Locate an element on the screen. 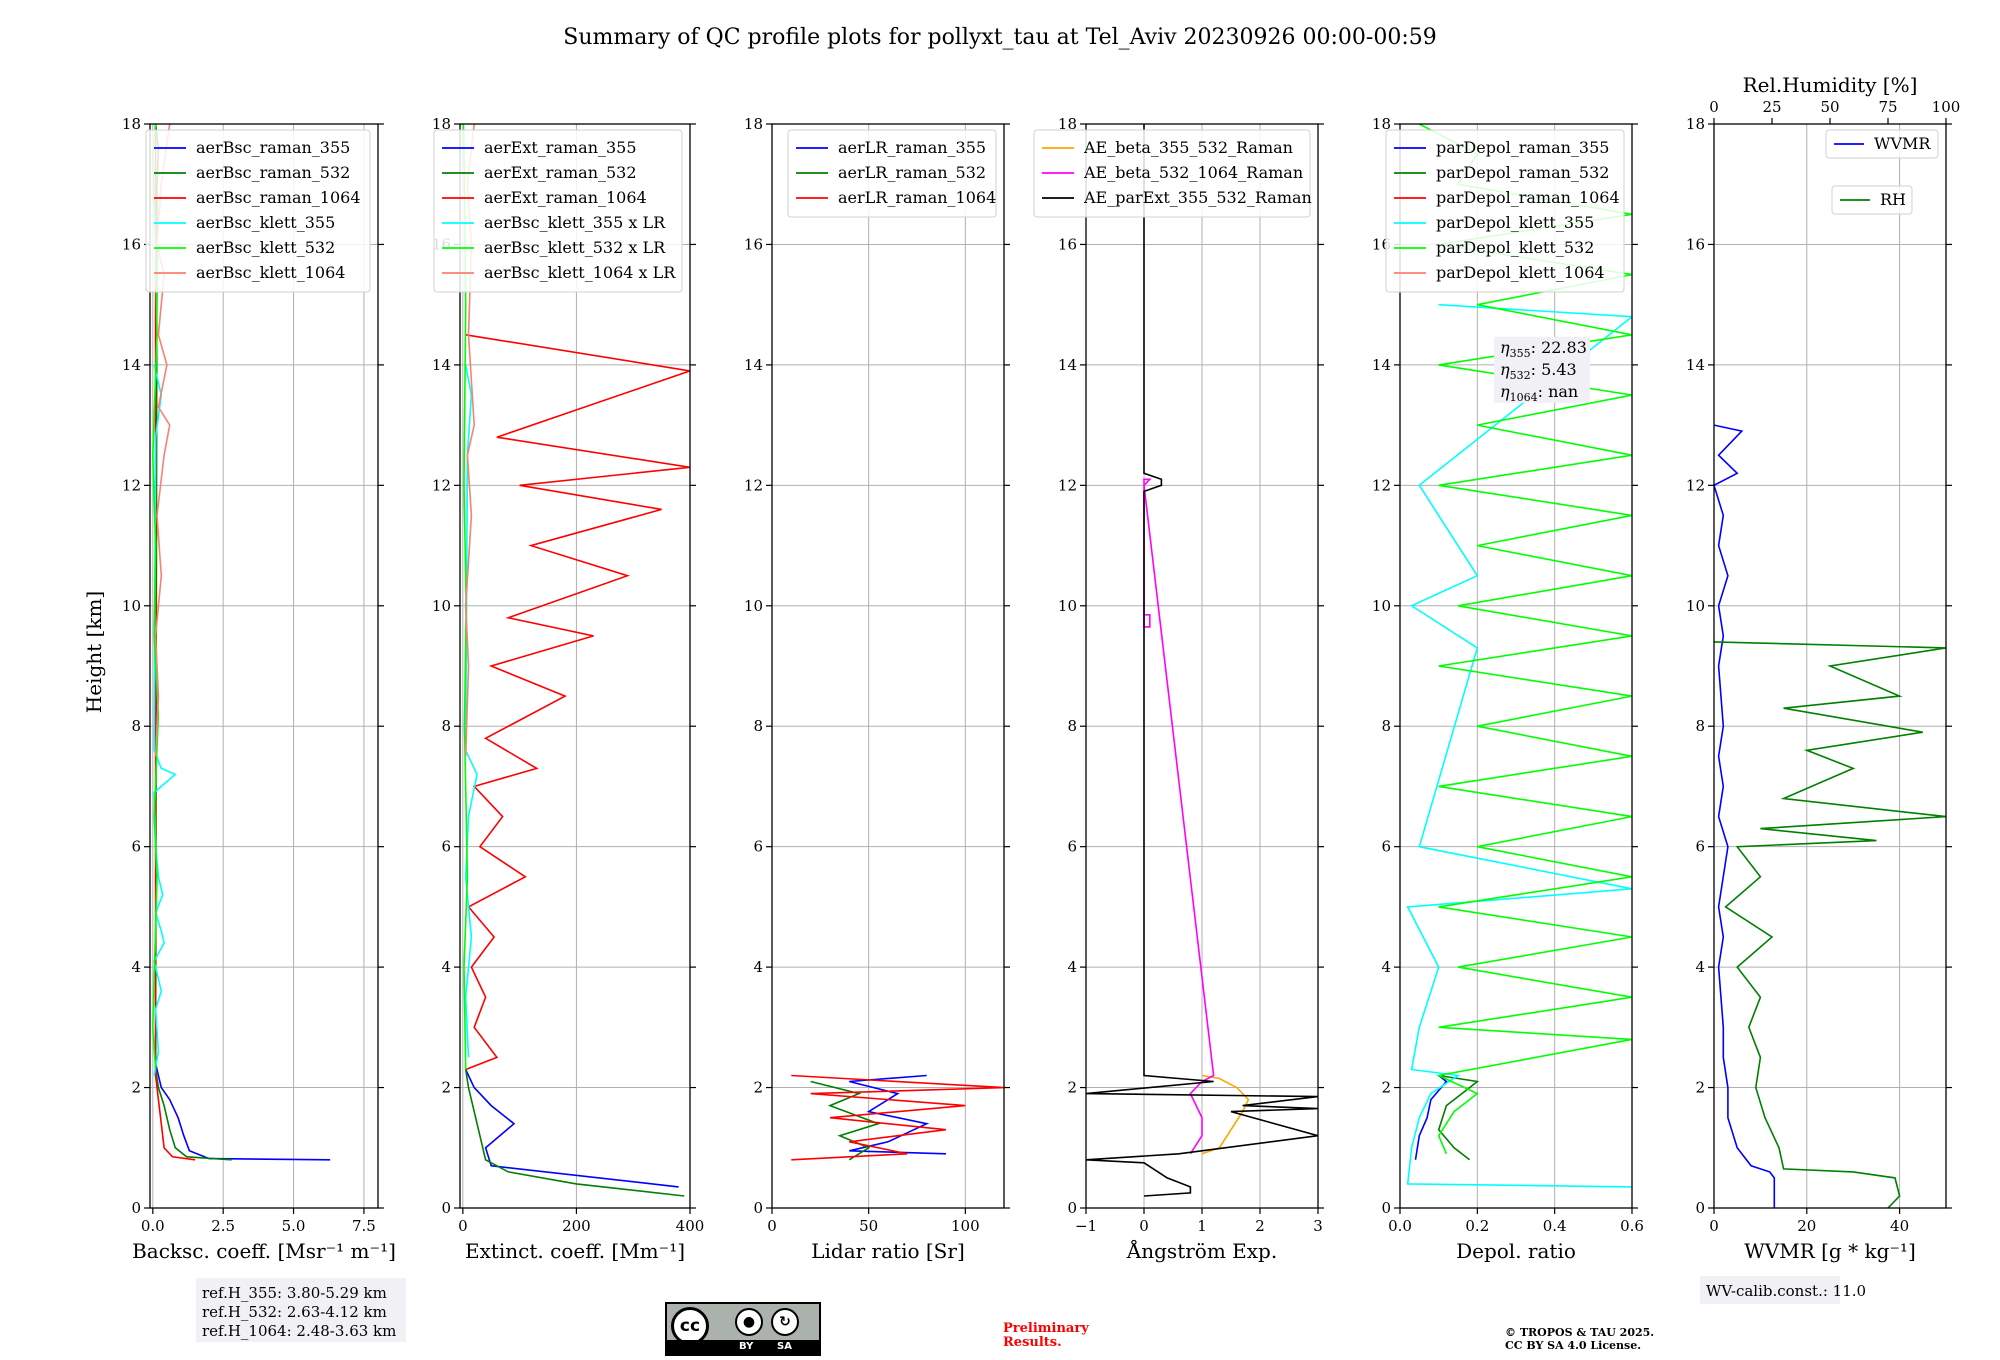 This screenshot has width=2000, height=1360. legend-label: aerExt_raman_1064 is located at coordinates (565, 197).